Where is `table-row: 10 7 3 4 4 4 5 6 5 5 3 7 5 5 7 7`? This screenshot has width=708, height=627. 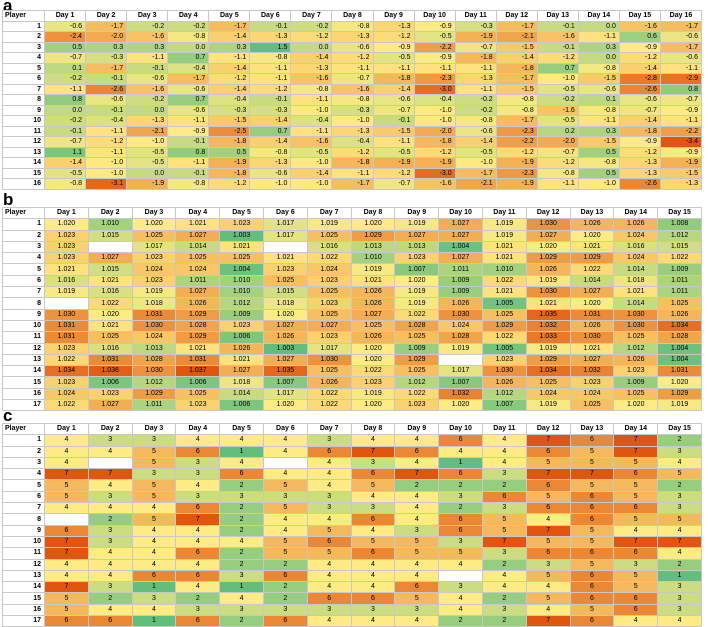
table-row: 10 7 3 4 4 4 5 6 5 5 3 7 5 5 7 7 is located at coordinates (352, 542).